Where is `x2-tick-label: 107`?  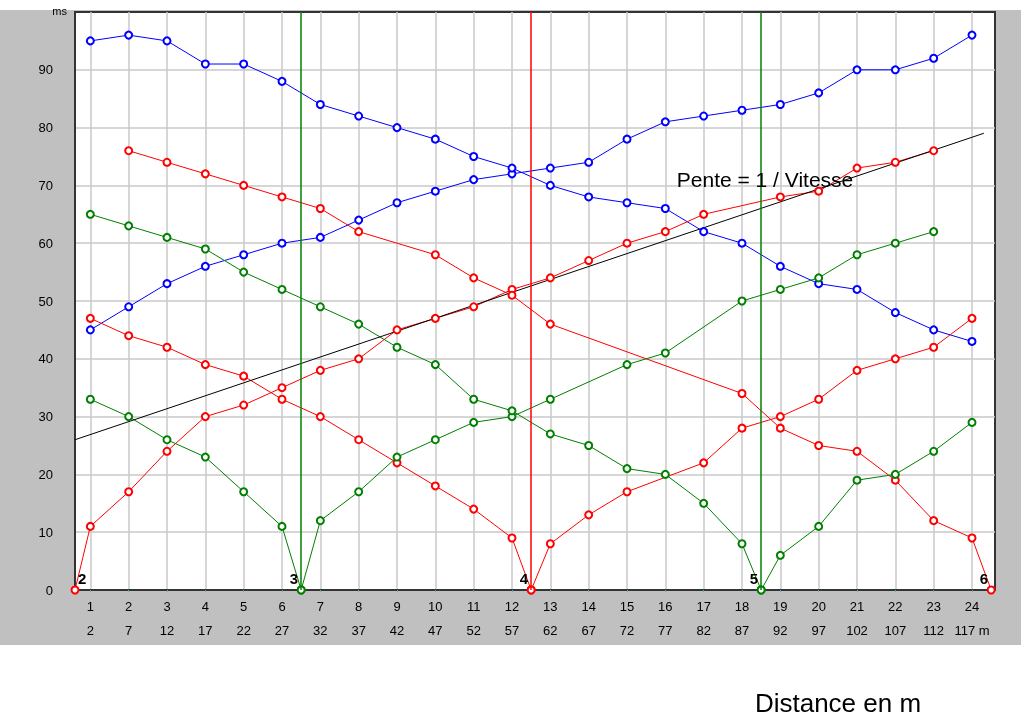
x2-tick-label: 107 is located at coordinates (895, 630).